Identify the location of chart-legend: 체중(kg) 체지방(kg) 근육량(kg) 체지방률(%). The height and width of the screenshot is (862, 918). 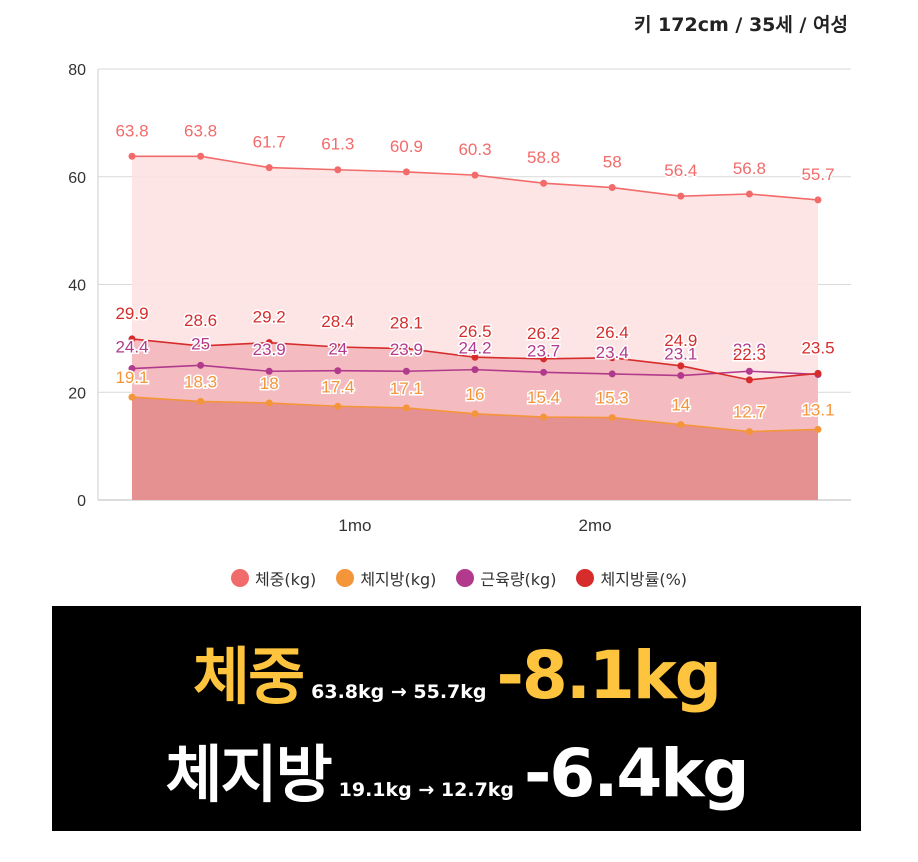
(459, 578).